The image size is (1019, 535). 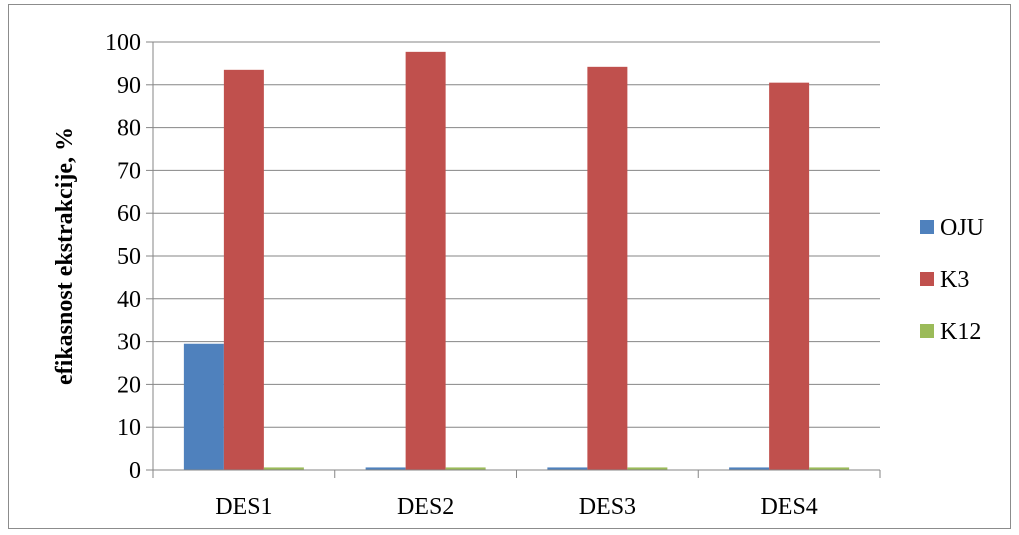 What do you see at coordinates (243, 507) in the screenshot?
I see `x-tick-label: DES1` at bounding box center [243, 507].